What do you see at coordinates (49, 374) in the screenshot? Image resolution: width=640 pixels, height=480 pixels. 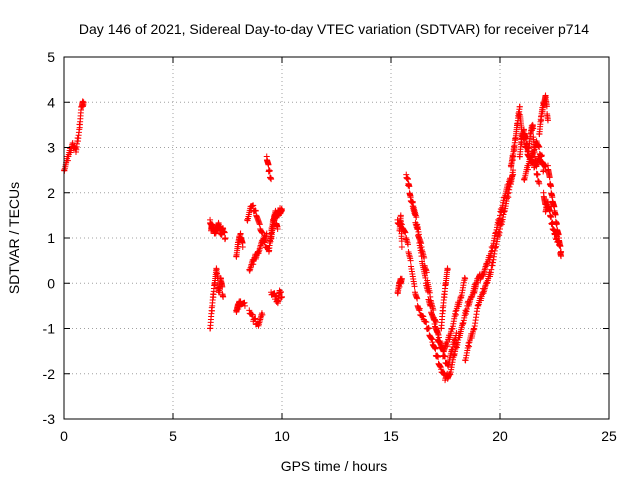 I see `y-tick-label: -2` at bounding box center [49, 374].